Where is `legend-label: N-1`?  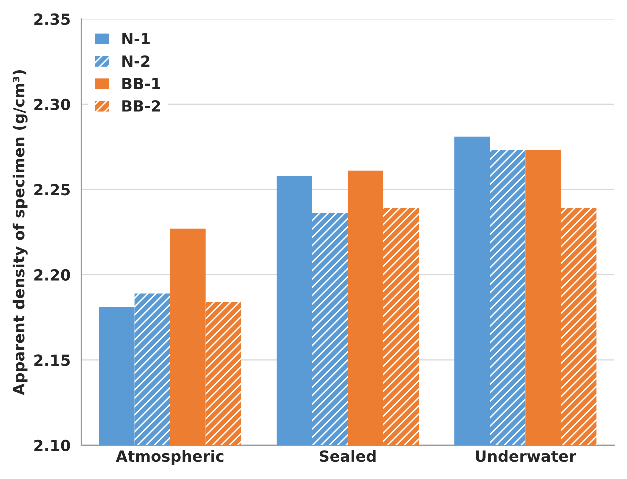
legend-label: N-1 is located at coordinates (136, 39).